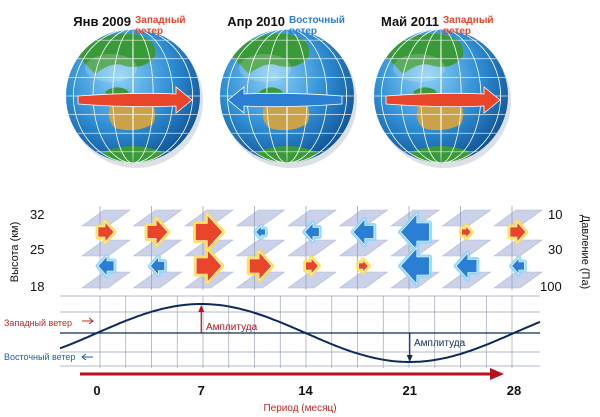  Describe the element at coordinates (457, 31) in the screenshot. I see `globe-wind-label-2: ветер` at that location.